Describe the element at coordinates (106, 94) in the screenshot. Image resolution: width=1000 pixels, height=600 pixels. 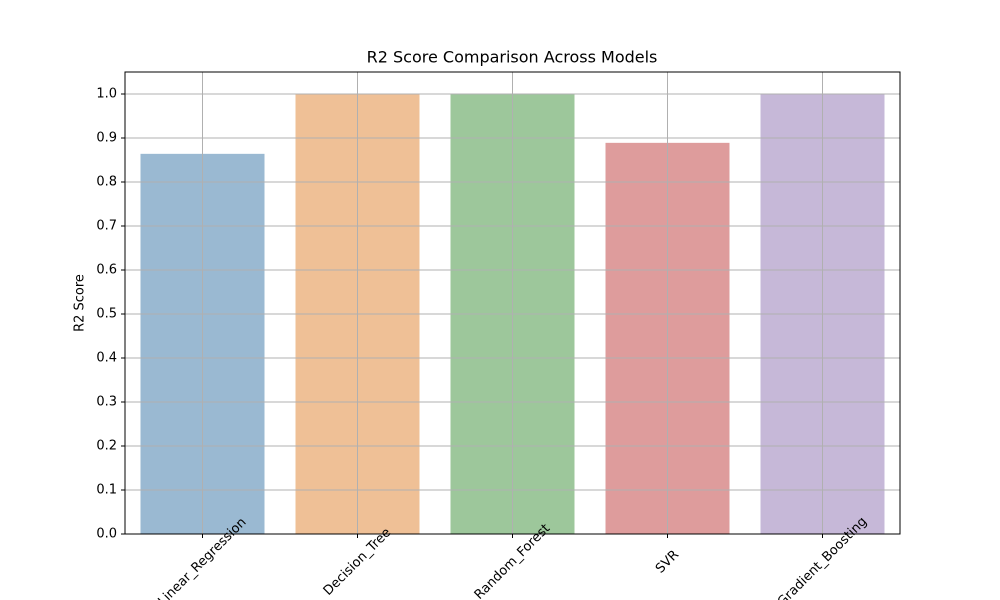
I see `y-tick-label: 1.0` at that location.